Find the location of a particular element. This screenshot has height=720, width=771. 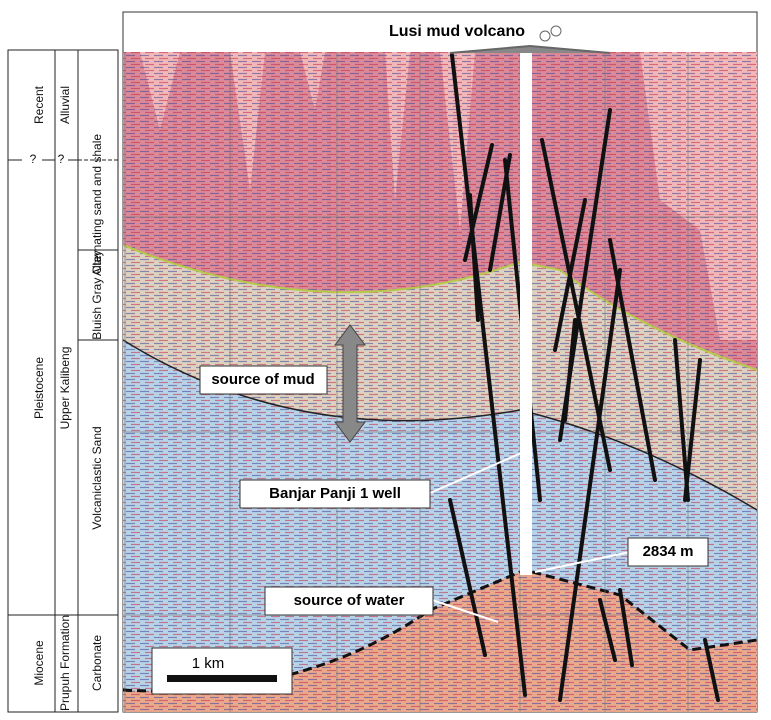

lithology-label: Bluish Gray Clay is located at coordinates (97, 294).